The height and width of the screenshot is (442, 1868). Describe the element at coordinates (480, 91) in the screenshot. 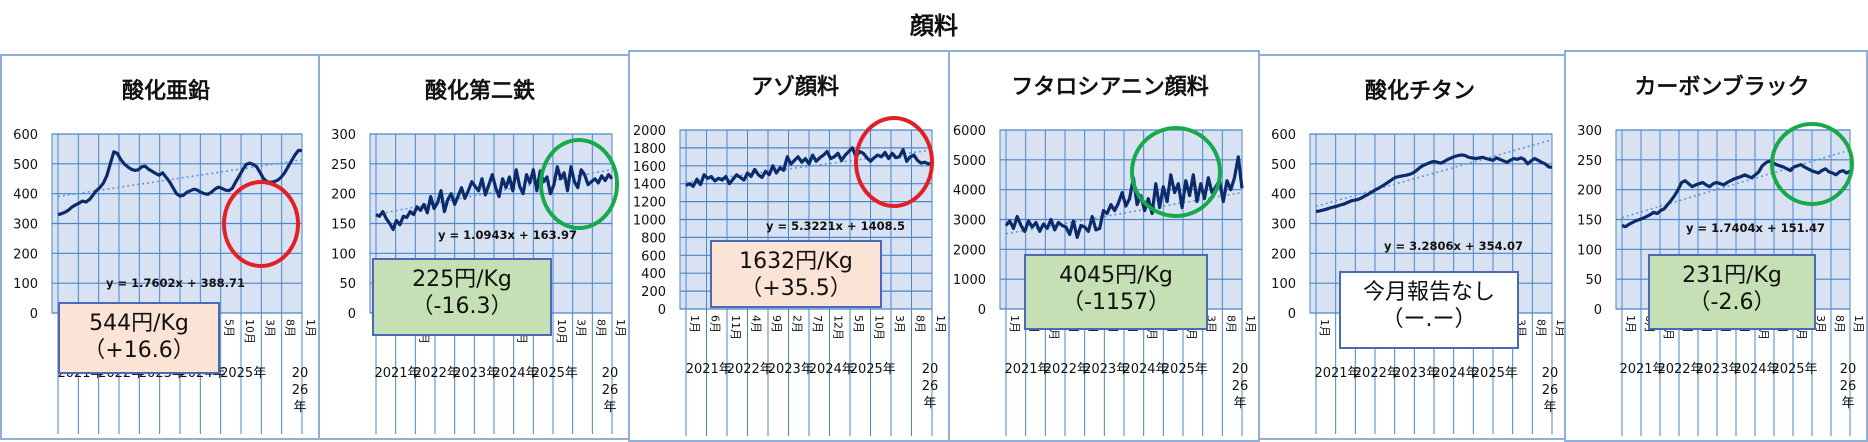

I see `chart-title: 酸化第二鉄` at that location.